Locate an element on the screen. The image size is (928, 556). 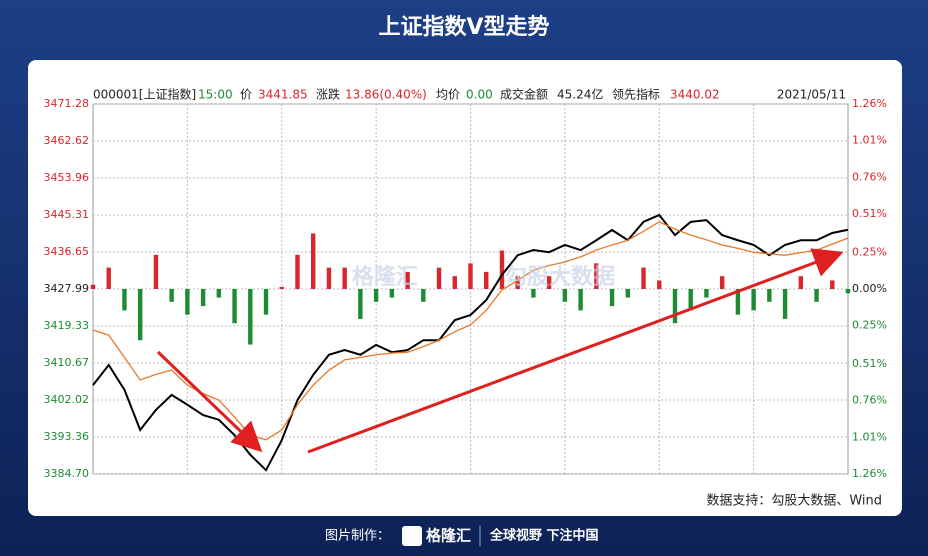
brand: 格隆汇 is located at coordinates (448, 536).